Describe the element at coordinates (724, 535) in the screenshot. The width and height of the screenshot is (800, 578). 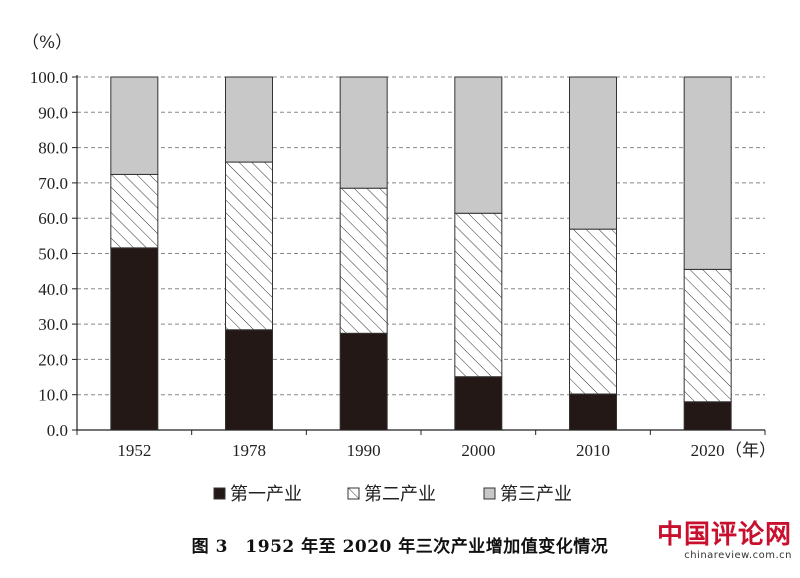
I see `watermark-title: 中国评论网` at that location.